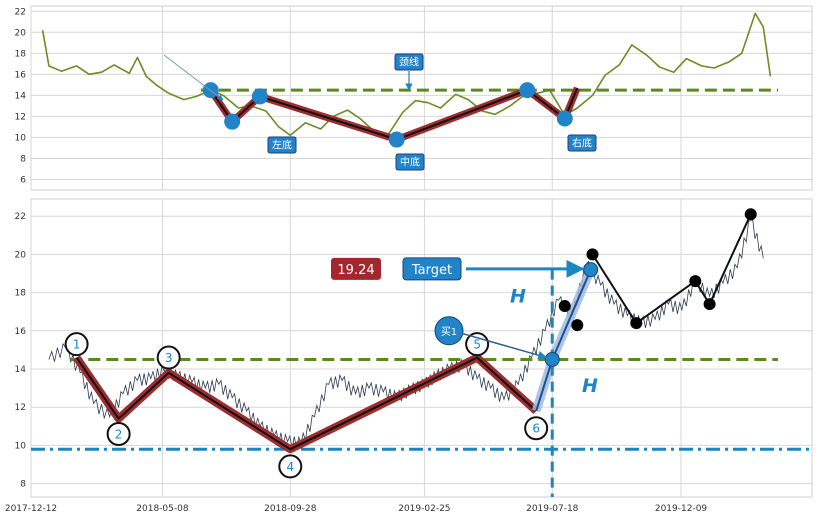 The image size is (819, 520). Describe the element at coordinates (591, 270) in the screenshot. I see `target-point-marker` at that location.